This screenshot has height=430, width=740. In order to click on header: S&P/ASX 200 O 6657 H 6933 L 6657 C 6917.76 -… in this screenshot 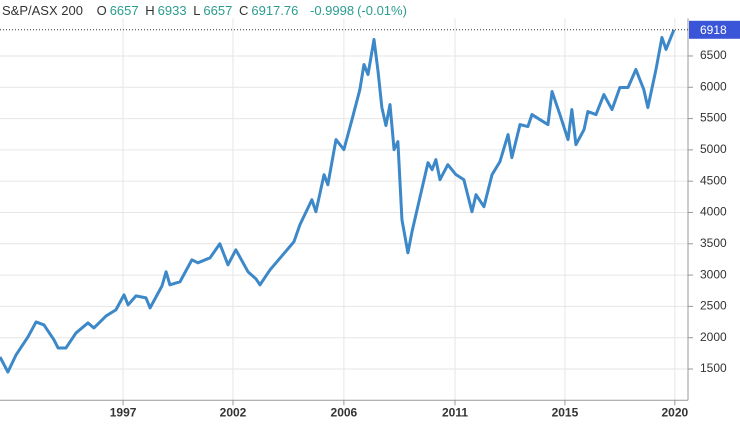, I will do `click(206, 10)`.